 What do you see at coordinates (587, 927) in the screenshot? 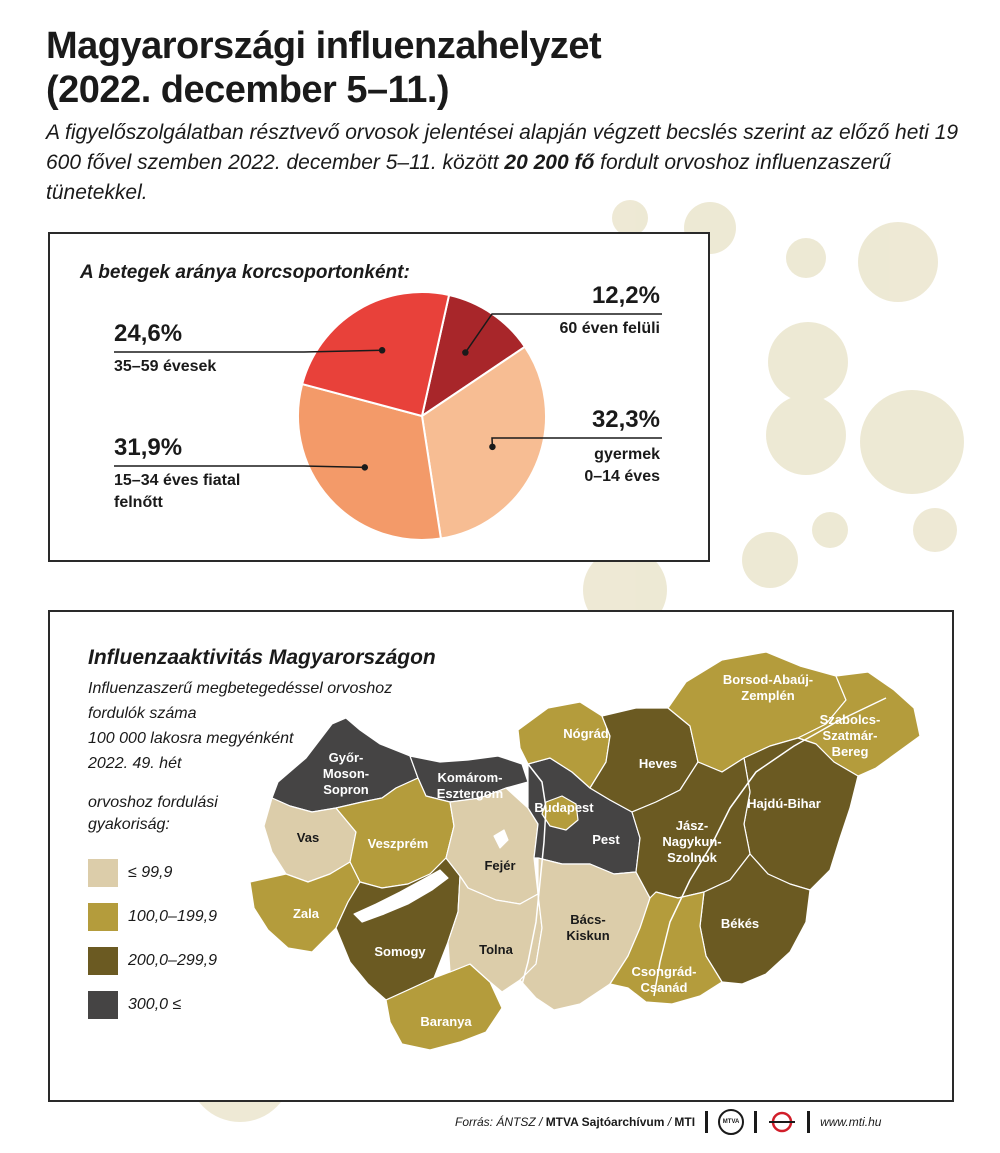
I see `county-label-bacs: Bács-Kiskun` at bounding box center [587, 927].